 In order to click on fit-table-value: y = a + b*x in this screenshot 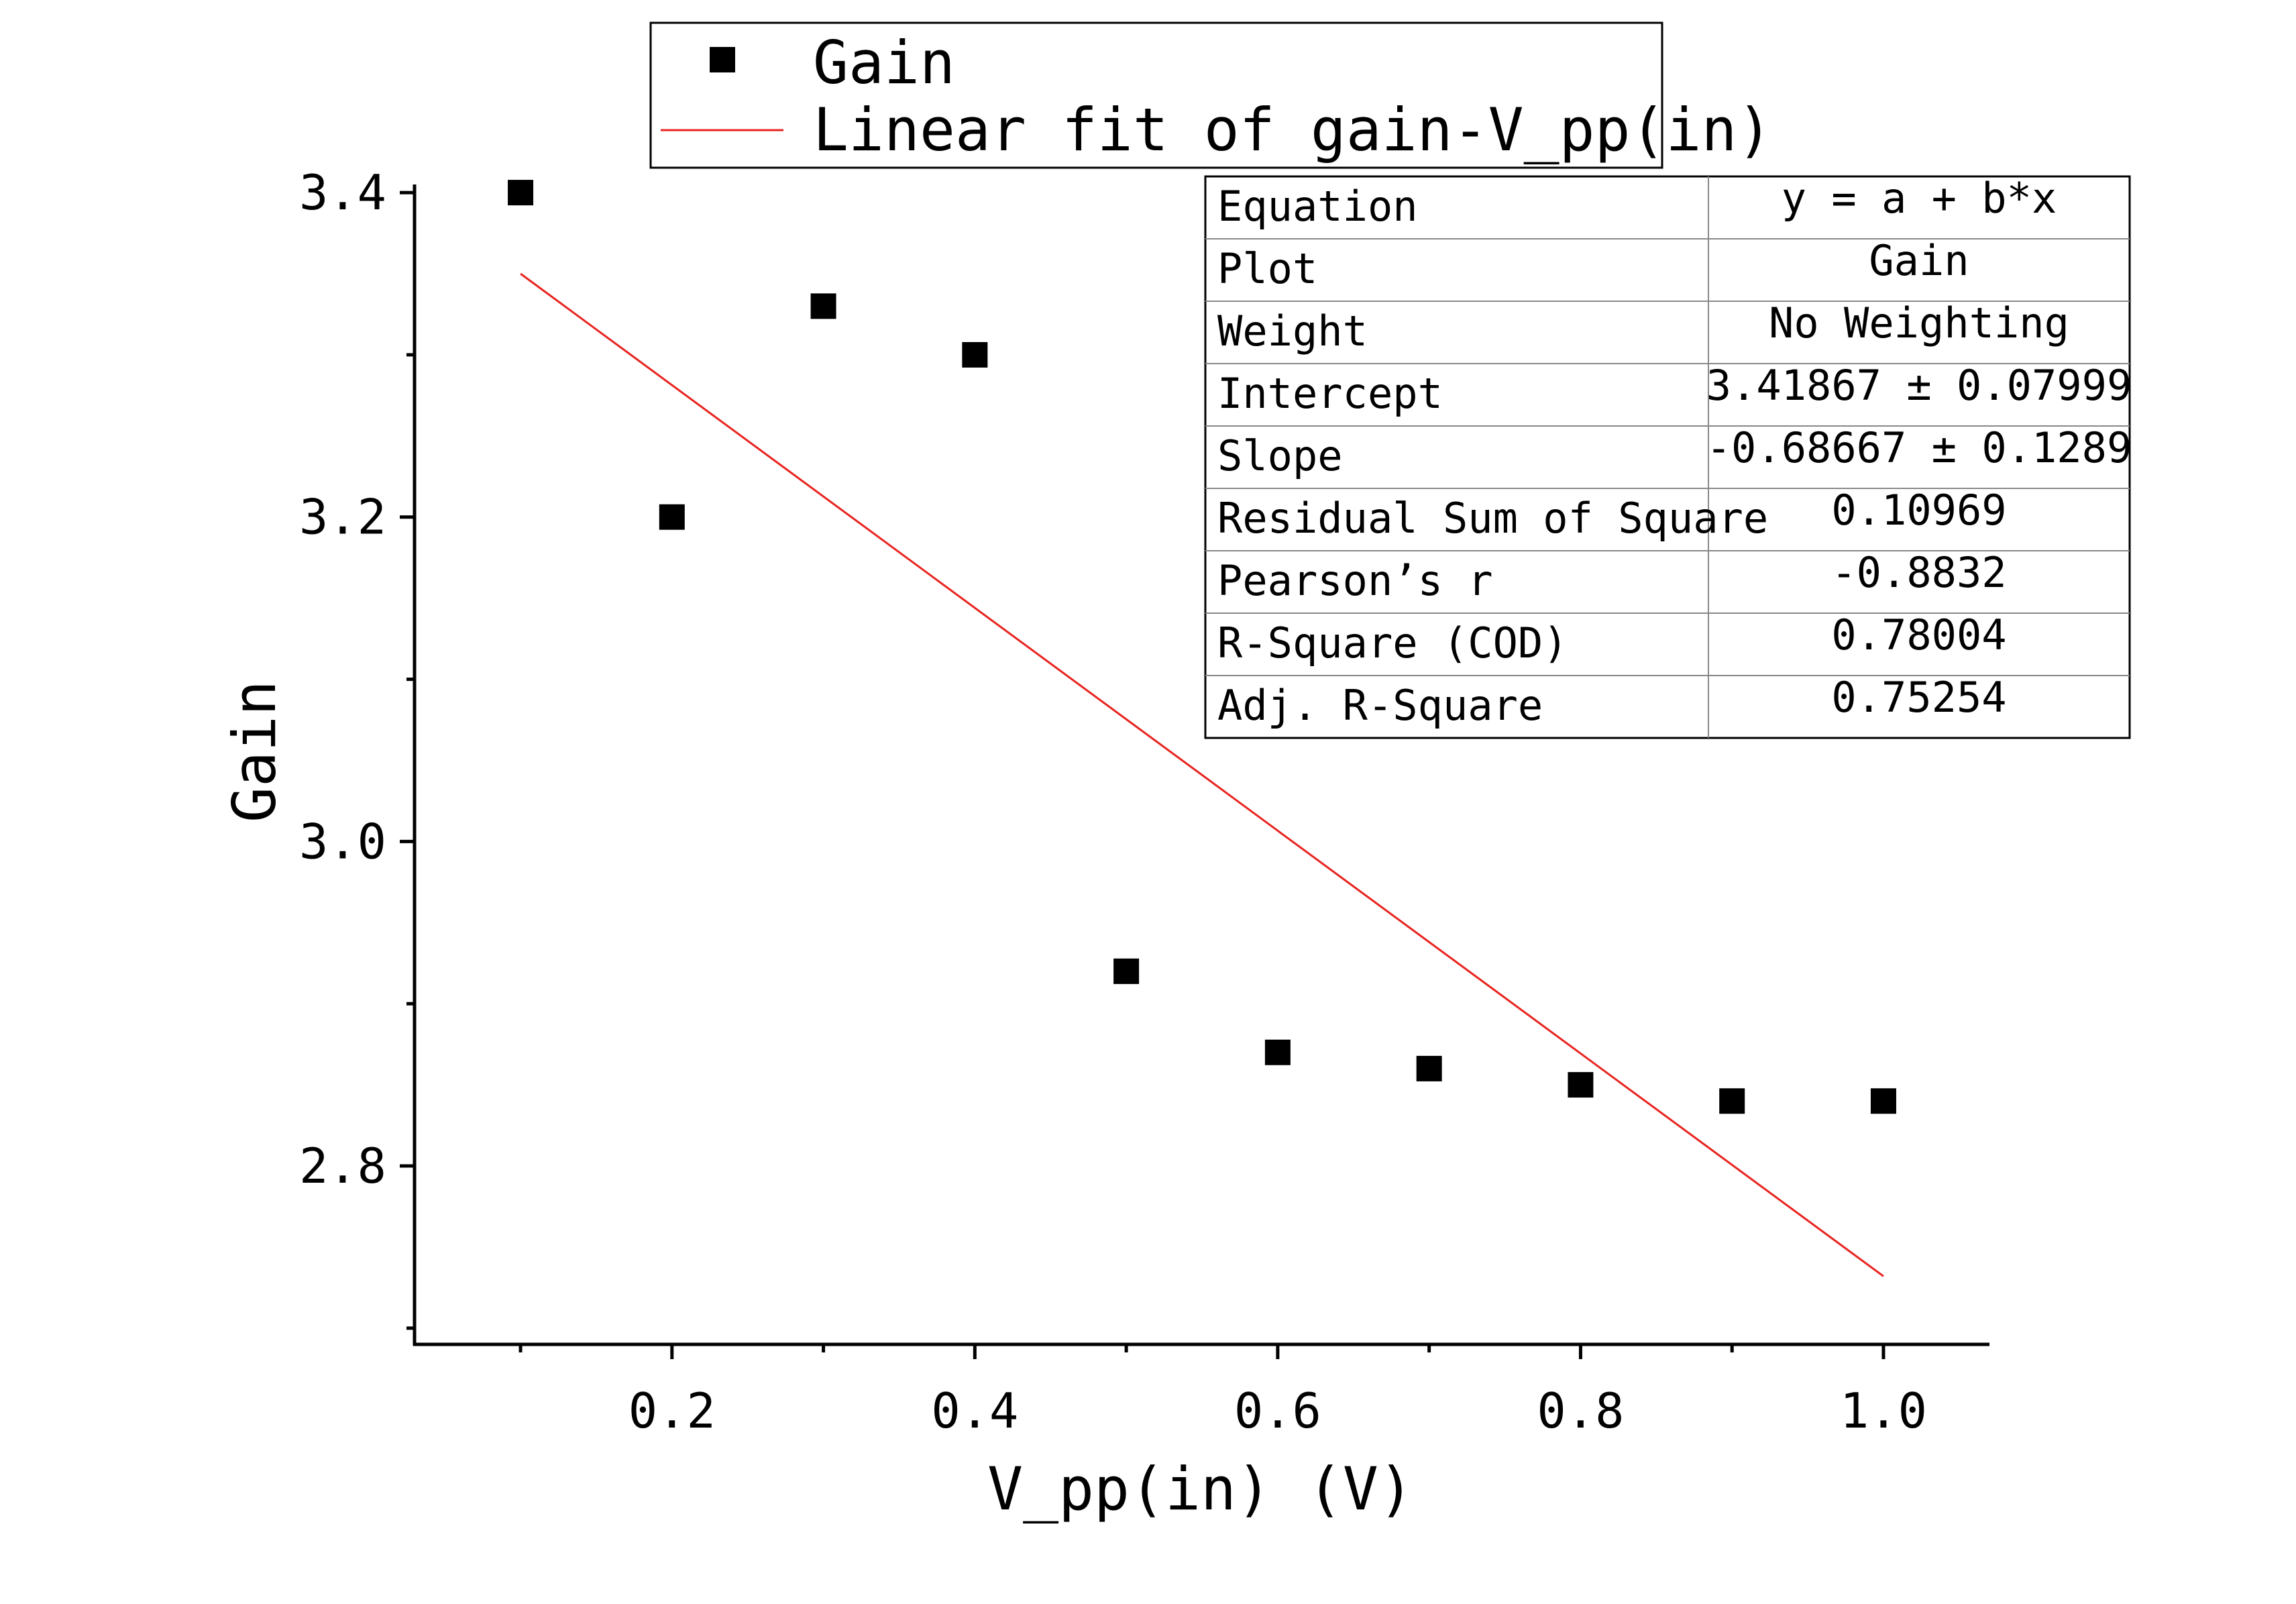, I will do `click(1919, 198)`.